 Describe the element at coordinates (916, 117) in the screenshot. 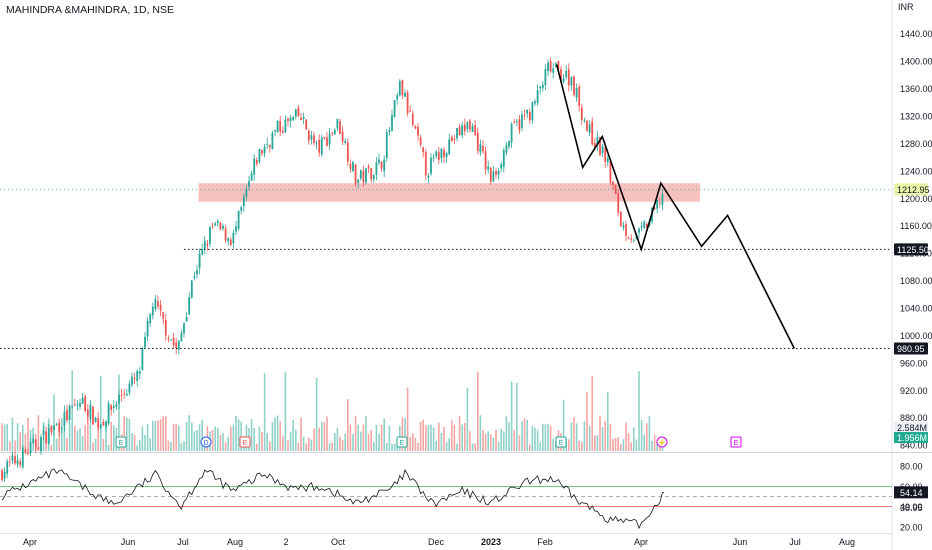

I see `price-tick: 1320.00` at that location.